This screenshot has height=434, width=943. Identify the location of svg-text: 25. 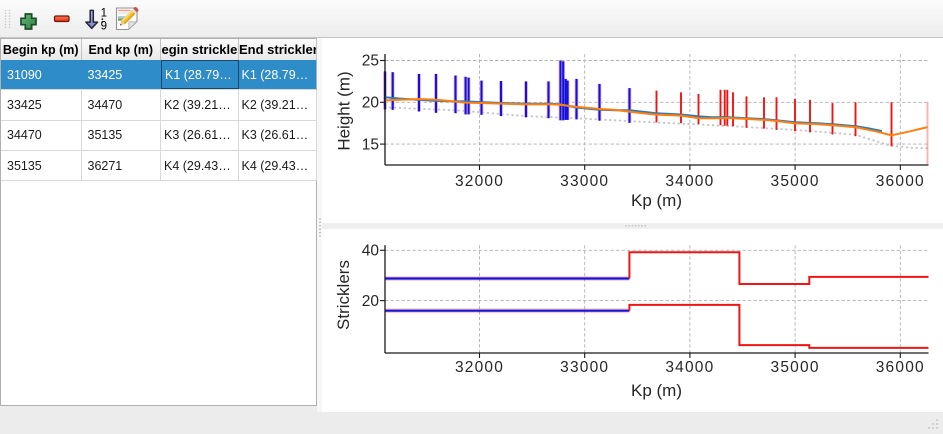
(370, 61).